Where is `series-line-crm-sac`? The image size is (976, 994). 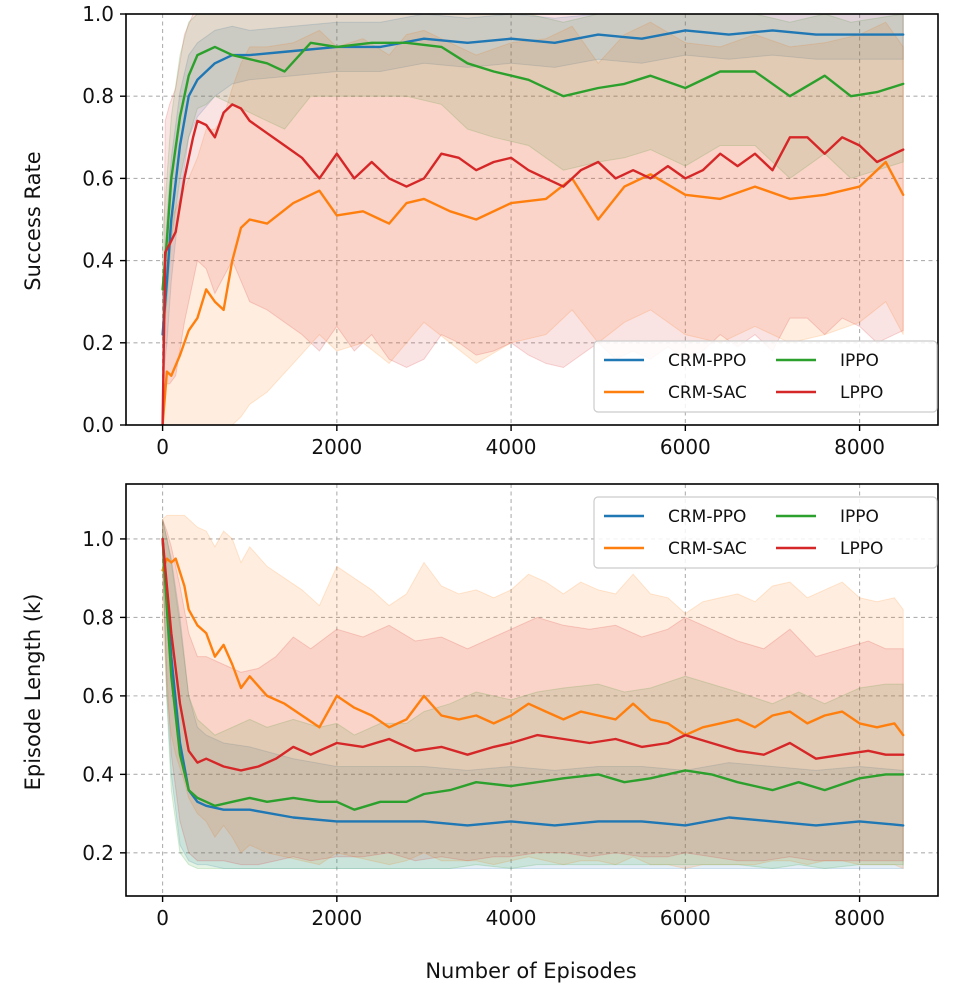
series-line-crm-sac is located at coordinates (533, 647).